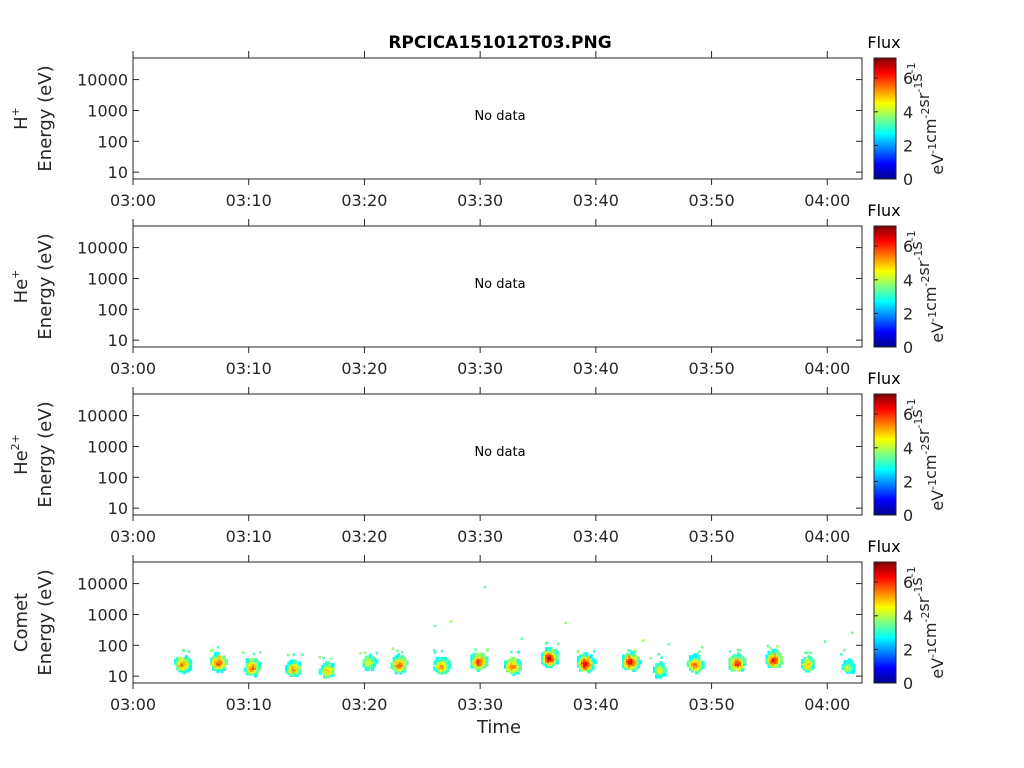 The height and width of the screenshot is (768, 1024). What do you see at coordinates (926, 118) in the screenshot?
I see `colorbar-unit-label: eV-1cm-2sr-1s-1` at bounding box center [926, 118].